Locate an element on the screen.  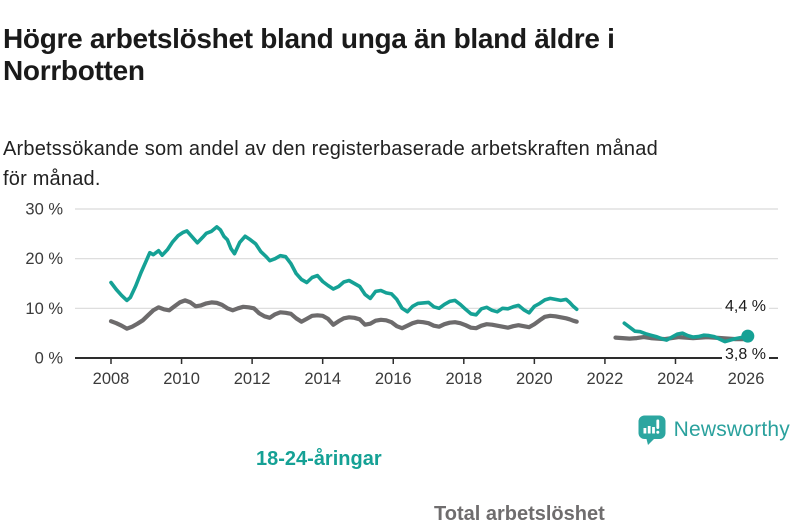
series-label-total: Total arbetslöshet is located at coordinates (519, 514).